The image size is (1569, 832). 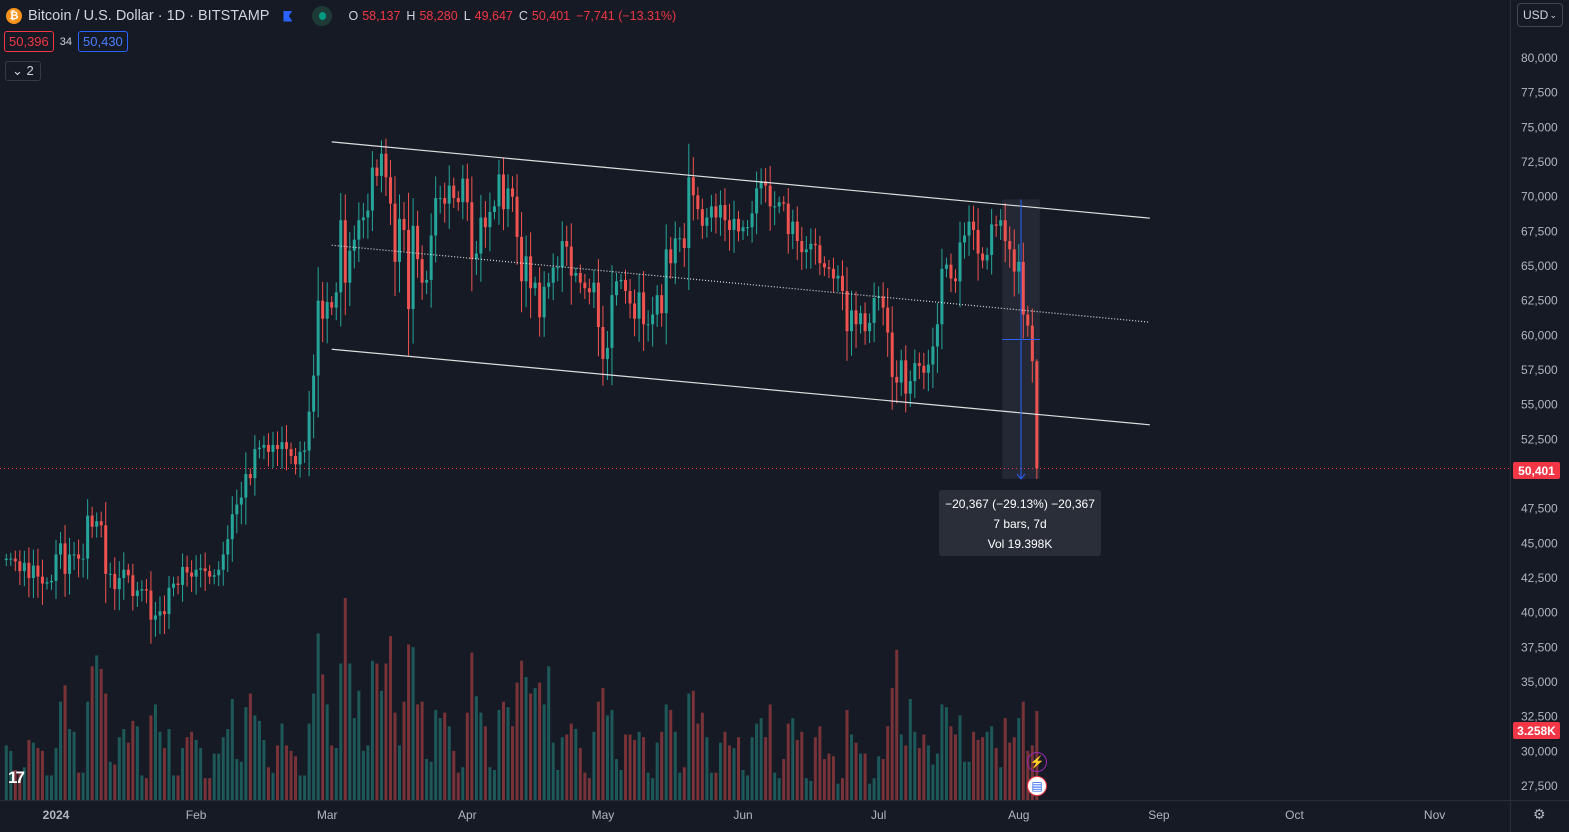 I want to click on y-tick-label: 77,500, so click(x=1539, y=93).